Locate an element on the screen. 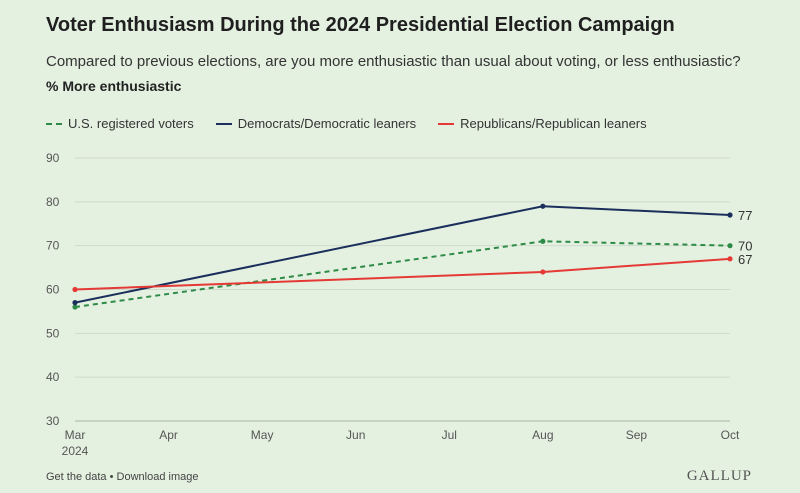 The height and width of the screenshot is (493, 800). y-tick-label: 90 is located at coordinates (53, 158).